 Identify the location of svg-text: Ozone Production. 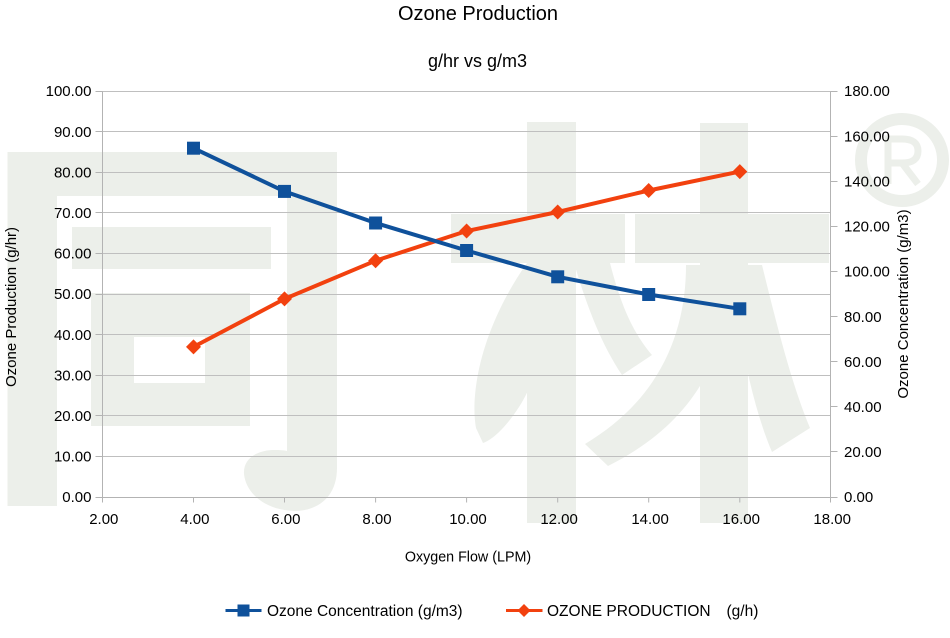
(478, 14).